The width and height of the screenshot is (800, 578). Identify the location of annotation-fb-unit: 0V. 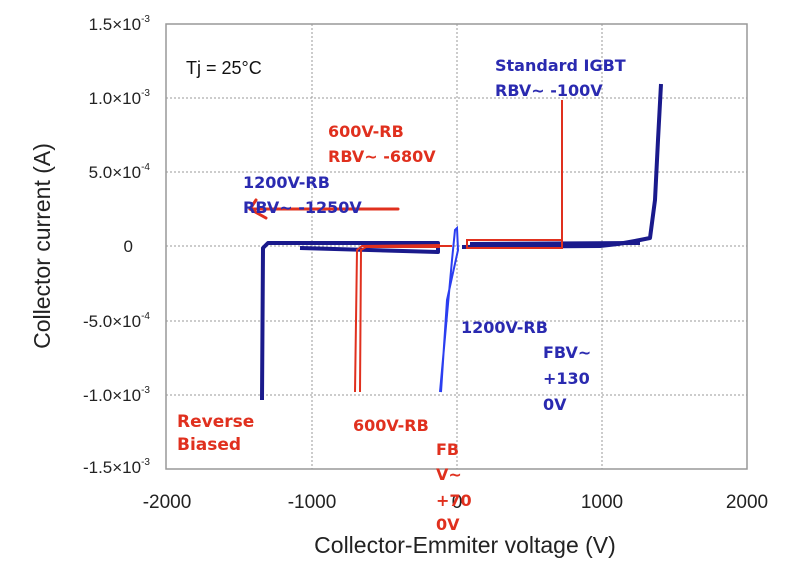
(448, 524).